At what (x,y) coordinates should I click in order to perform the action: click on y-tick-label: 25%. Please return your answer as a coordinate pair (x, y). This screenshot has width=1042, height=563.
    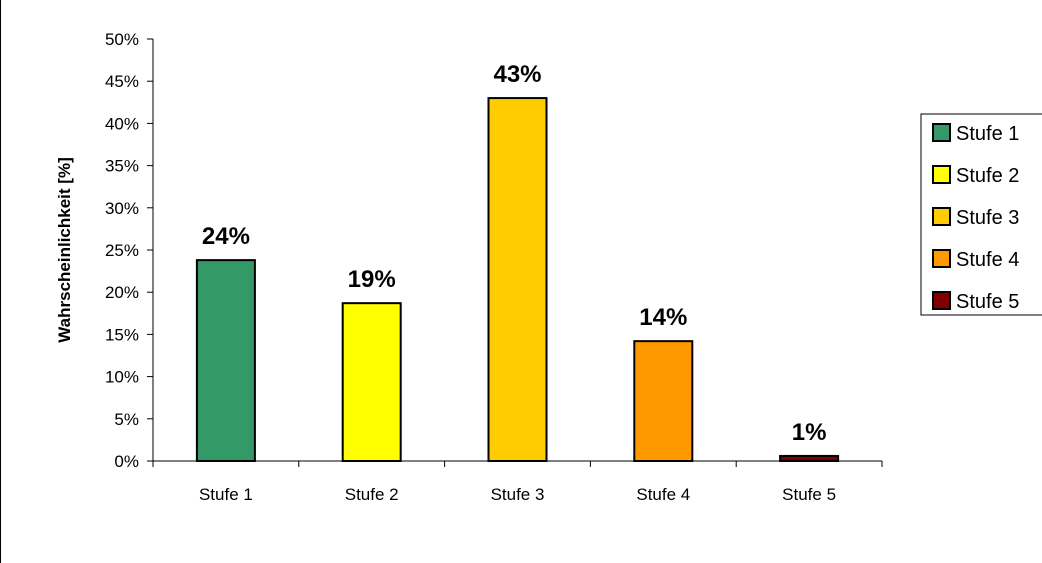
    Looking at the image, I should click on (122, 250).